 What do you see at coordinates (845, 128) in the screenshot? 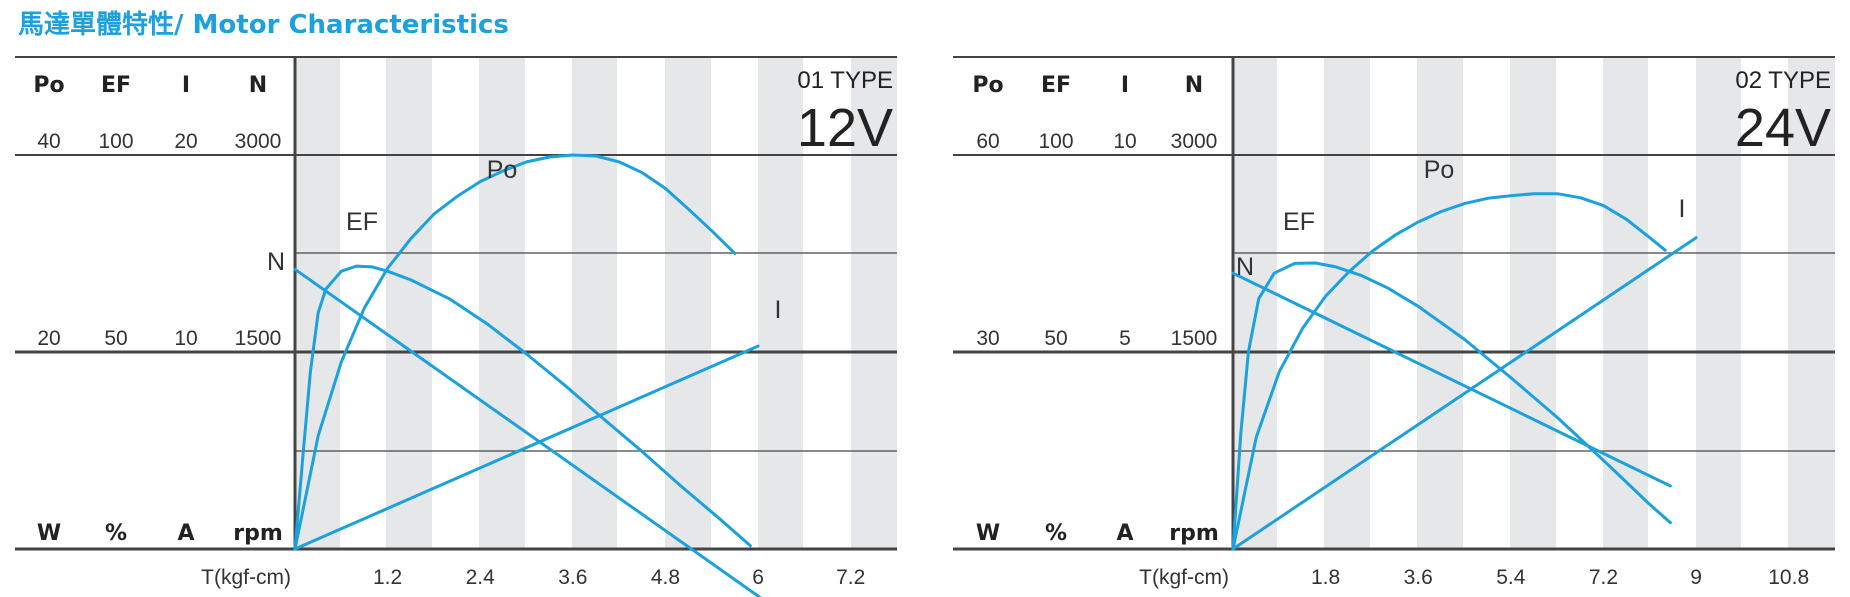
I see `voltage-label: 12V` at bounding box center [845, 128].